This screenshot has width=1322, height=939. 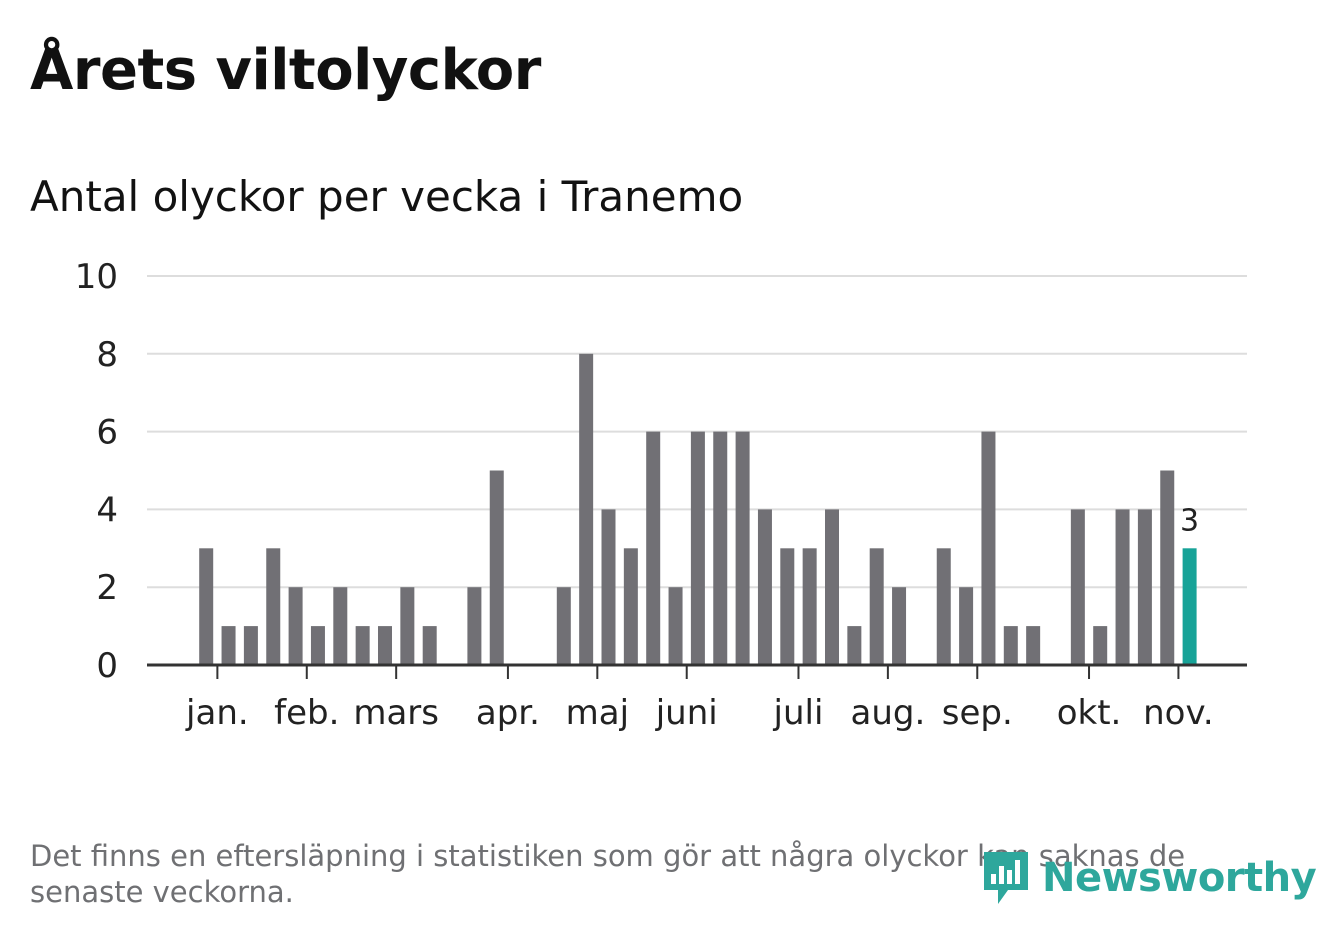 What do you see at coordinates (1006, 878) in the screenshot?
I see `newsworthy-logo-icon` at bounding box center [1006, 878].